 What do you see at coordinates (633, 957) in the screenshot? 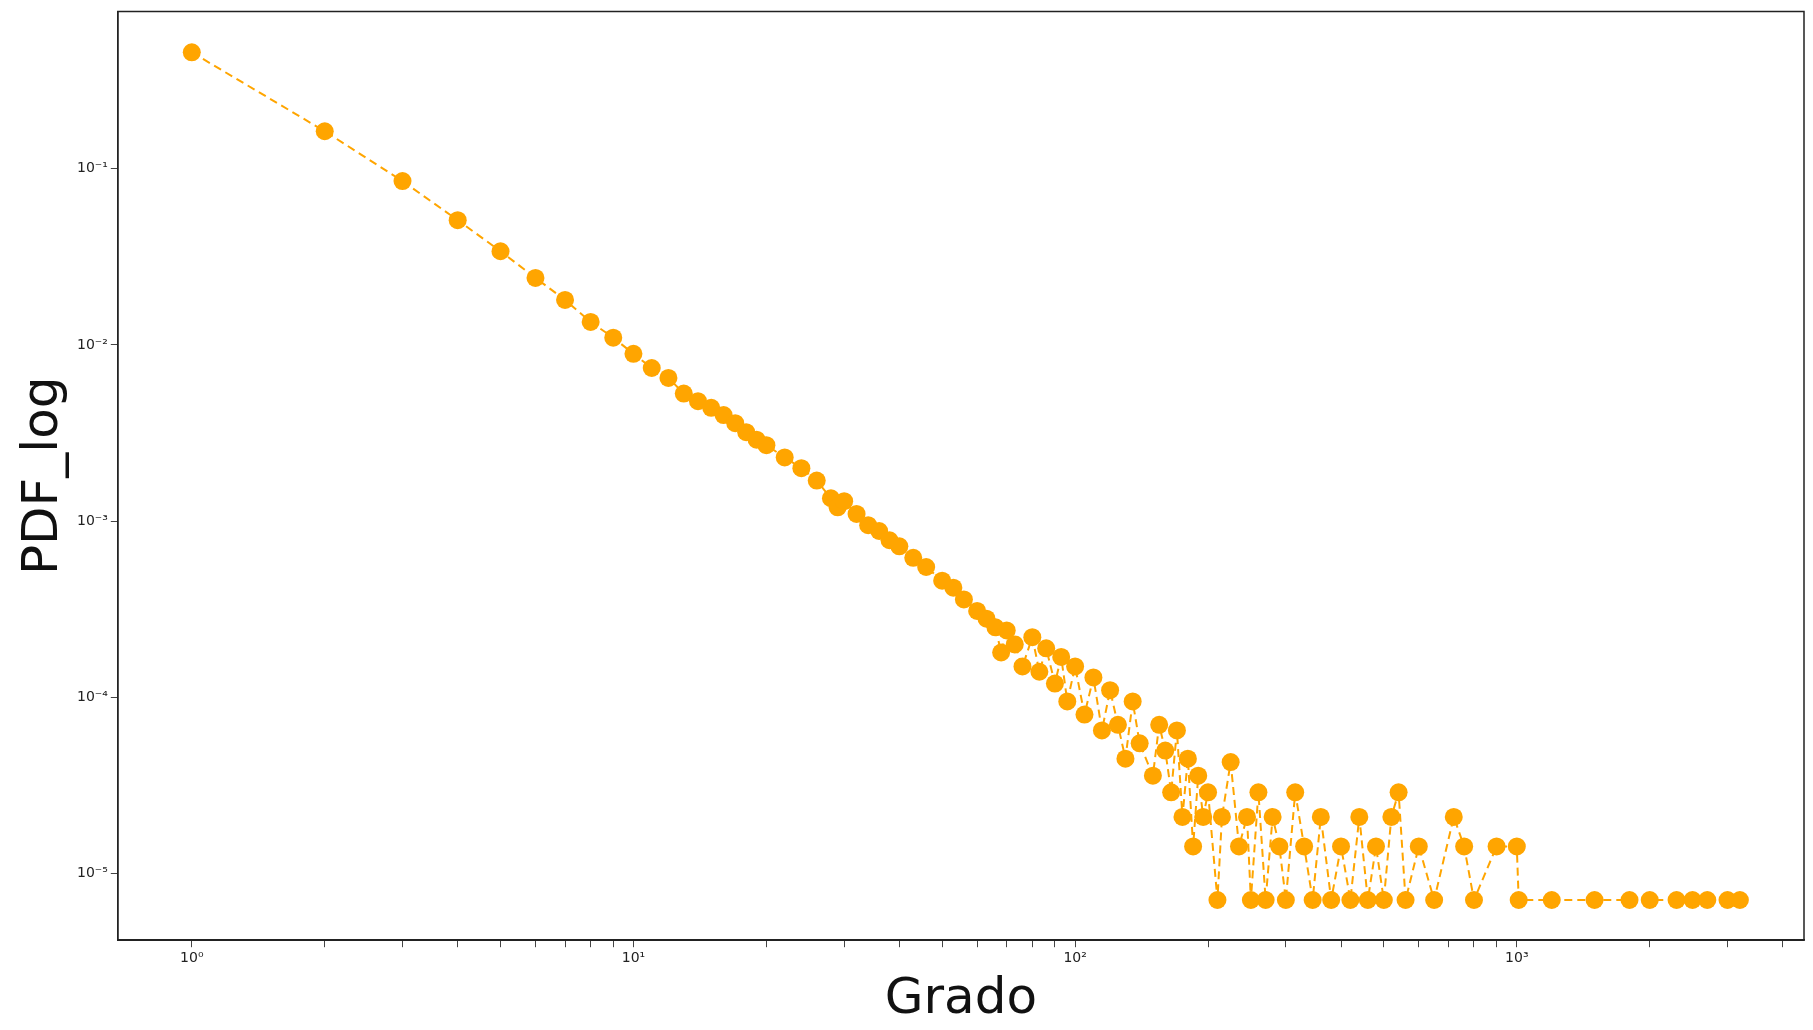
I see `x-tick-label: 10¹` at bounding box center [633, 957].